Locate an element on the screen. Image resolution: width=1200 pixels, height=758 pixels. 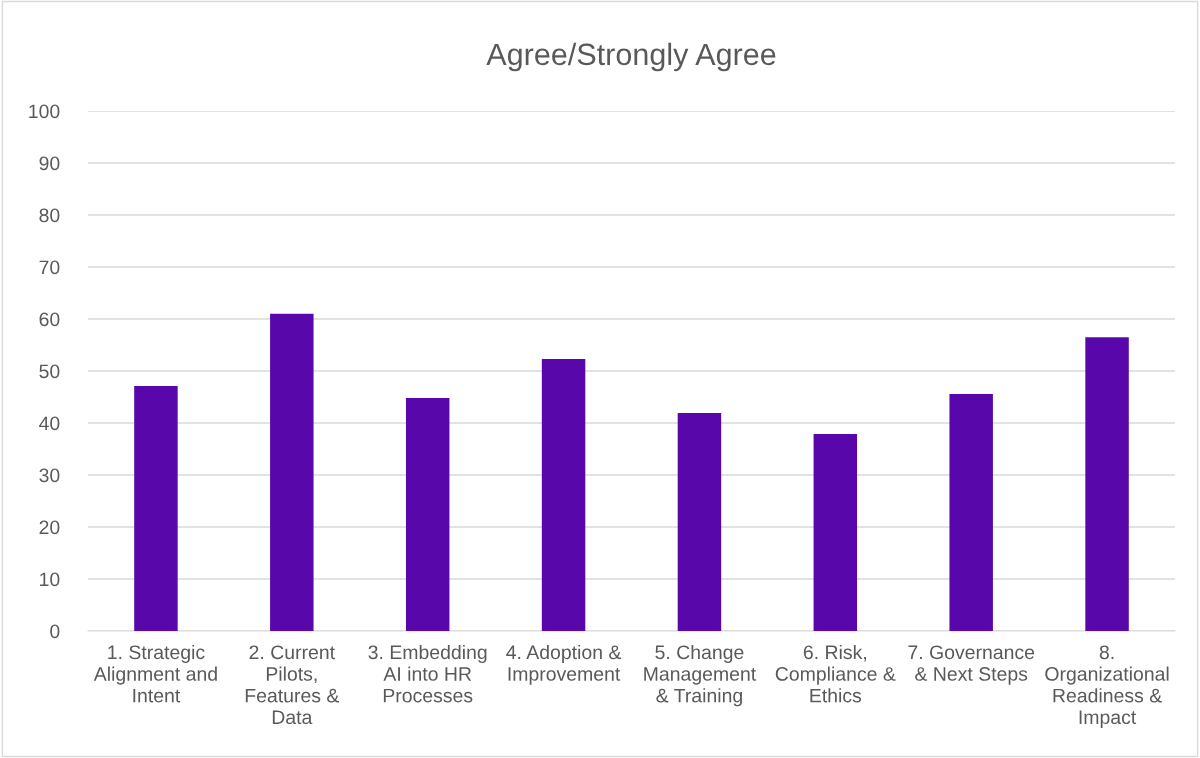
y-tick-label: 50 is located at coordinates (49, 371).